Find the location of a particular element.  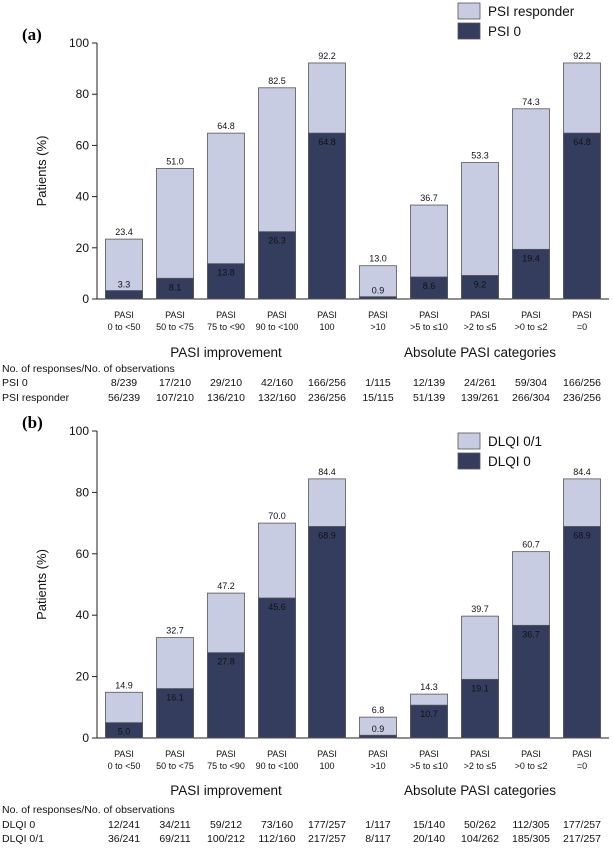

light-value-label: 92.2 is located at coordinates (327, 56).